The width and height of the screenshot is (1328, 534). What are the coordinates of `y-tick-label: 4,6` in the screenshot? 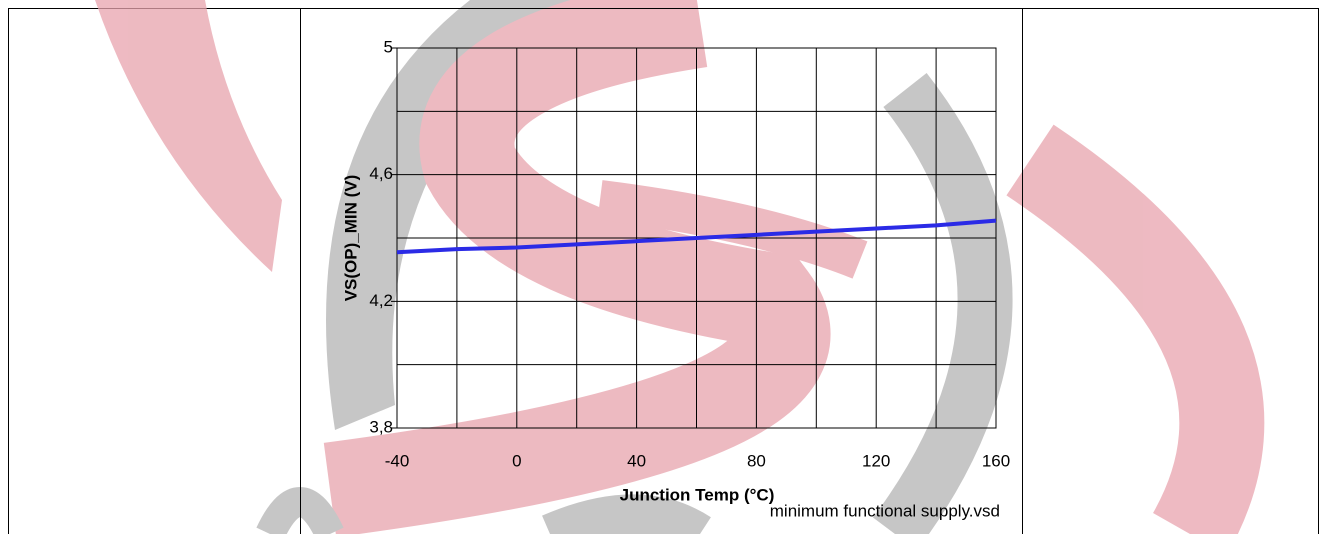 It's located at (381, 173).